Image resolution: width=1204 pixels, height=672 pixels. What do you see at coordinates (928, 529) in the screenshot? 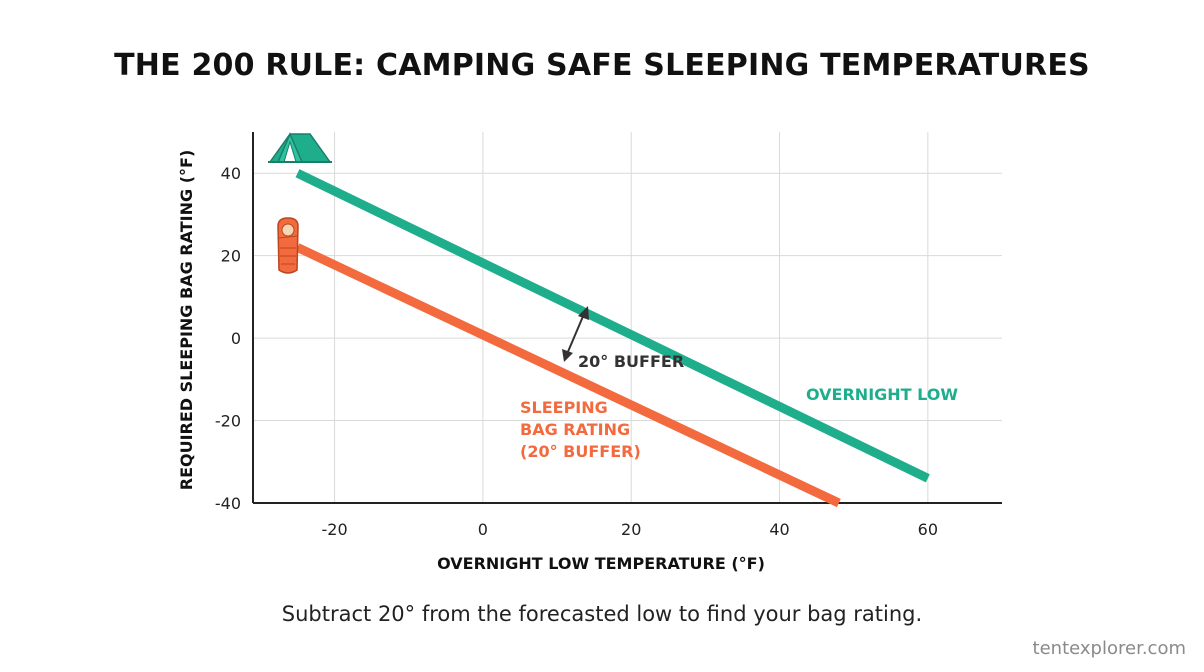
I see `x-tick-label: 60` at bounding box center [928, 529].